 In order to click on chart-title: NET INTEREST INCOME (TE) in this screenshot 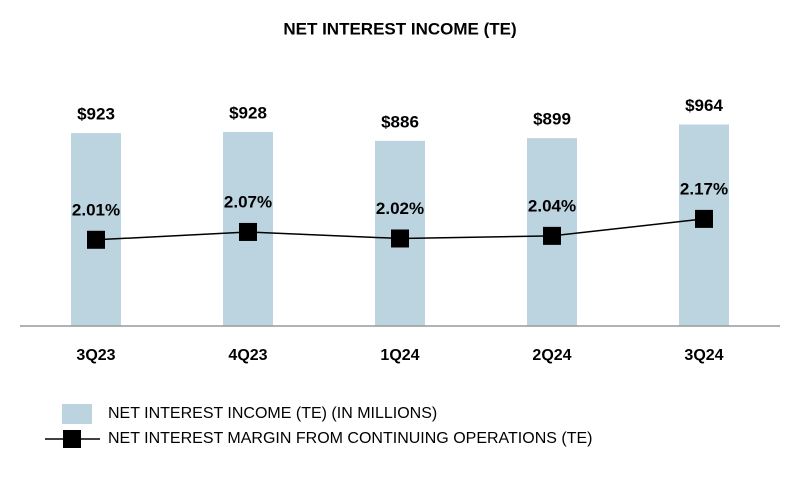, I will do `click(399, 28)`.